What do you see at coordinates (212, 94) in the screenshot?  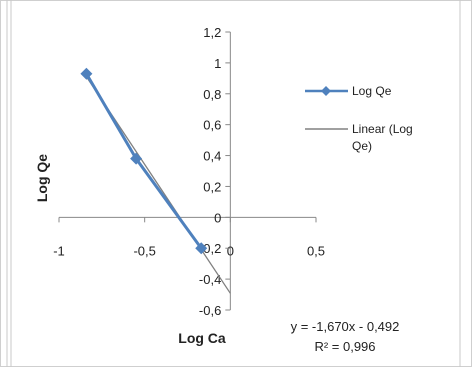 I see `y-tick-label: 0,8` at bounding box center [212, 94].